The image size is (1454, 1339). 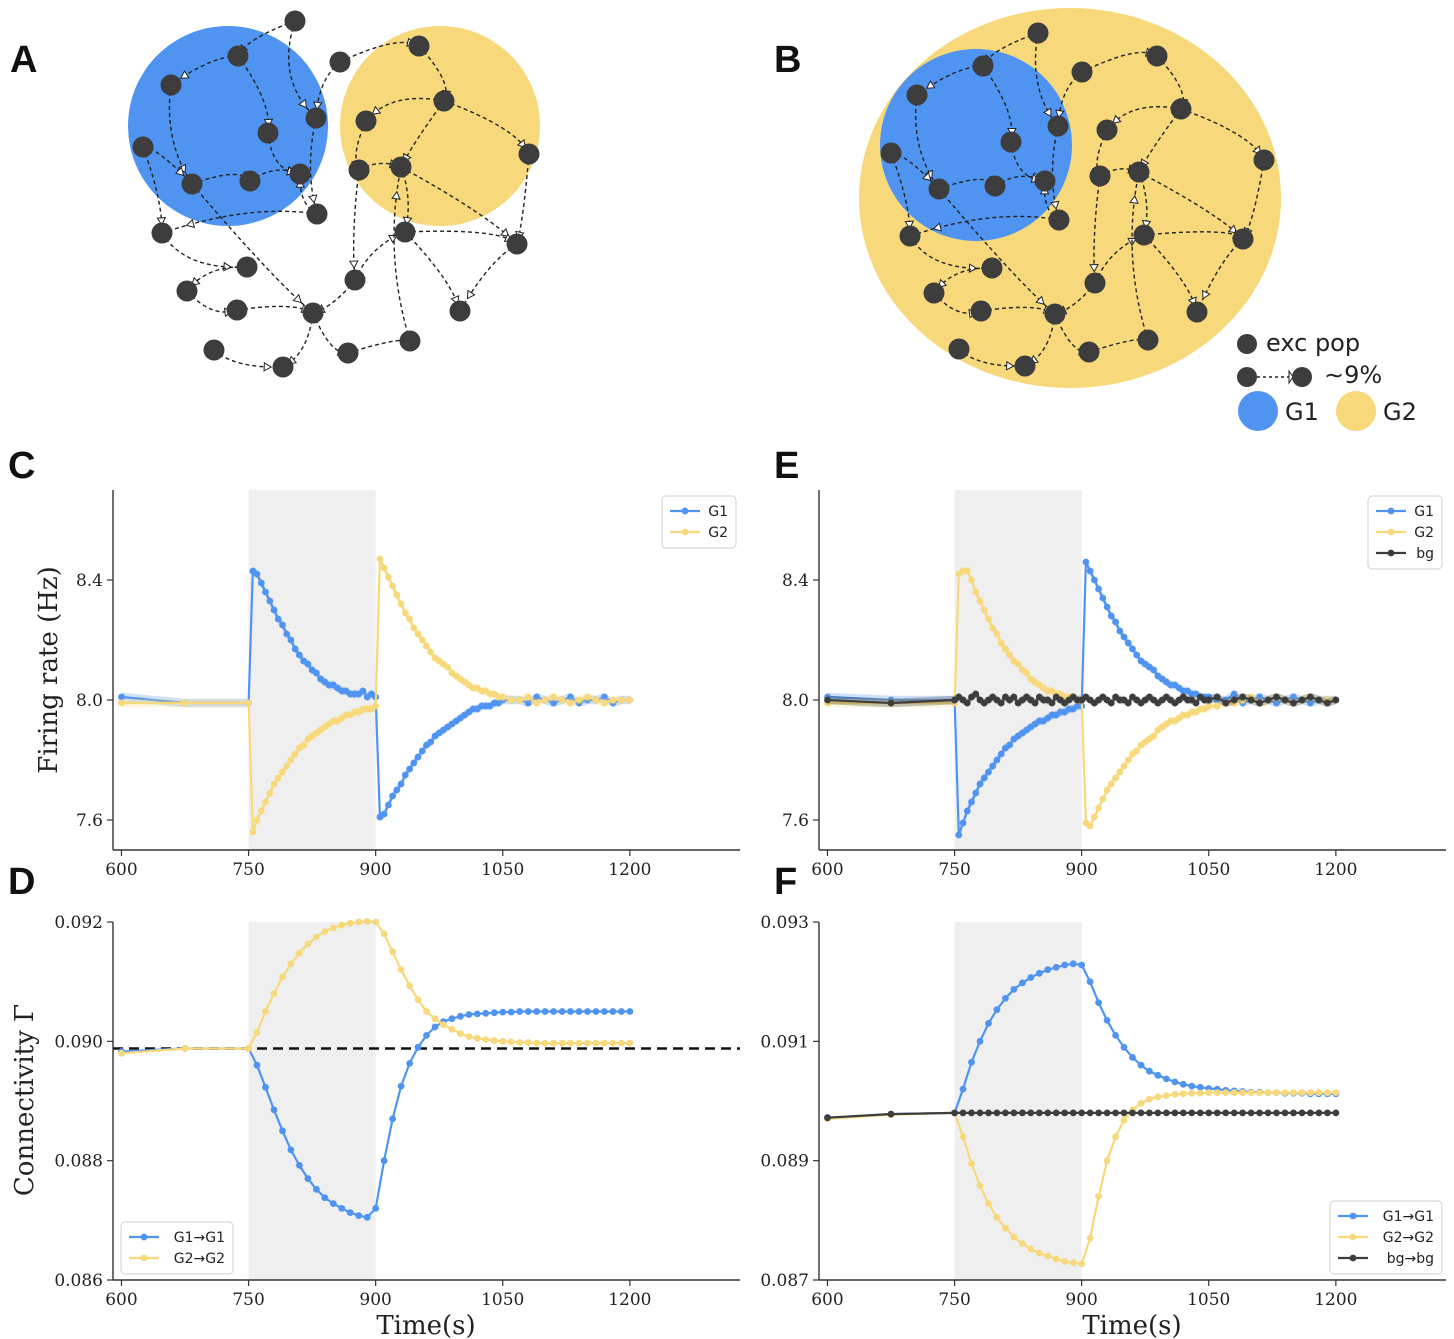 What do you see at coordinates (1081, 1178) in the screenshot?
I see `series-line-G2→G2` at bounding box center [1081, 1178].